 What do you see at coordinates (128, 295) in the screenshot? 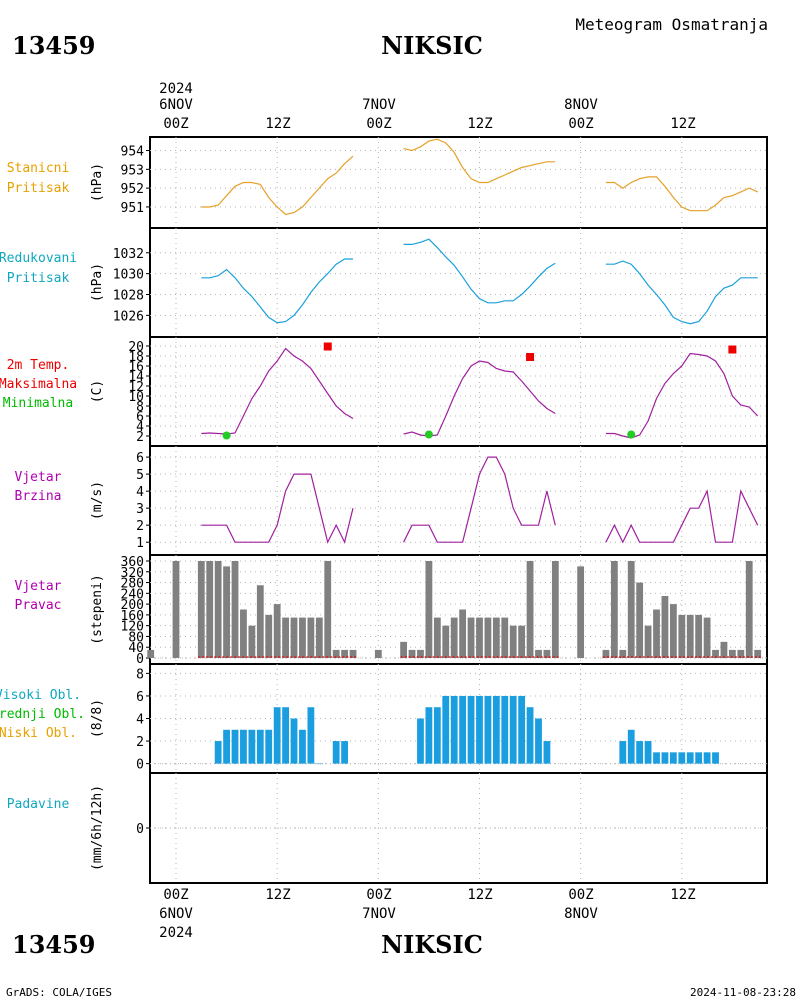
I see `y-tick-label: 1028` at bounding box center [128, 295].